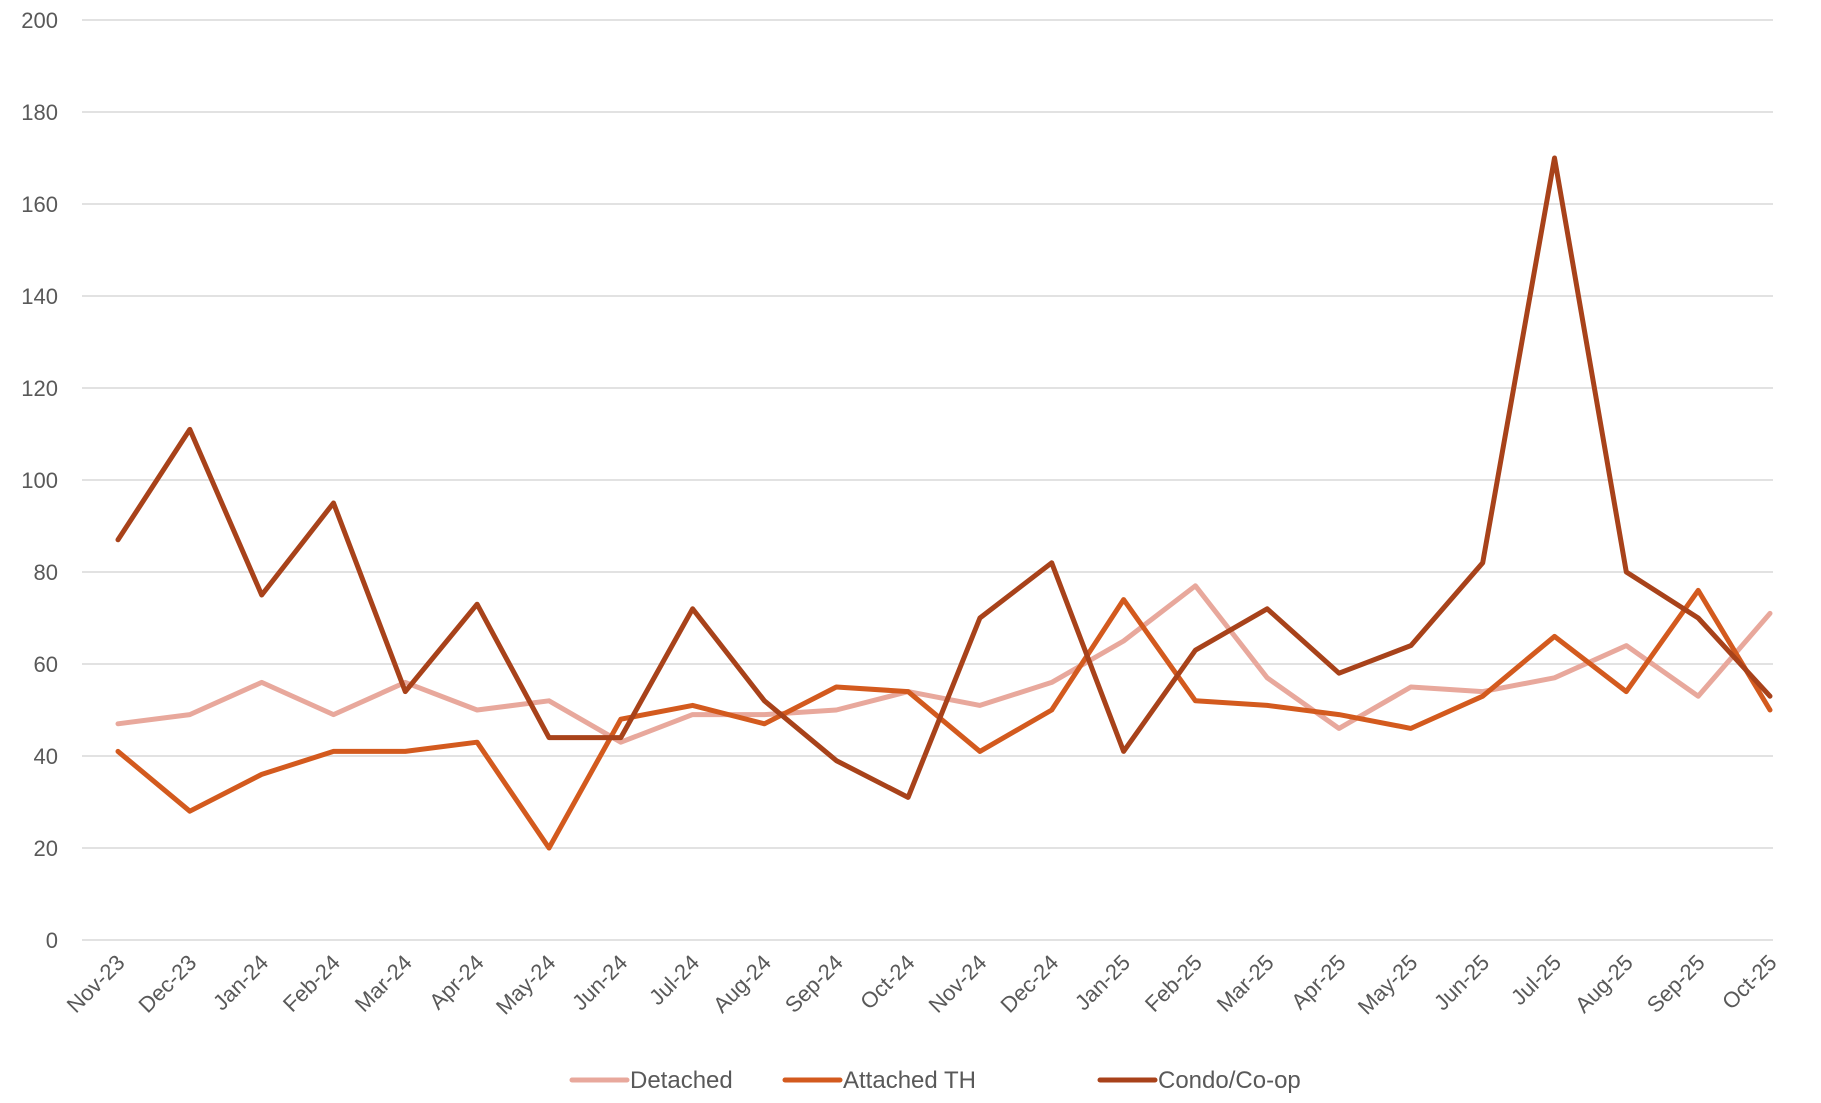 This screenshot has height=1103, width=1821. What do you see at coordinates (1173, 983) in the screenshot?
I see `x-tick-label: Feb-25` at bounding box center [1173, 983].